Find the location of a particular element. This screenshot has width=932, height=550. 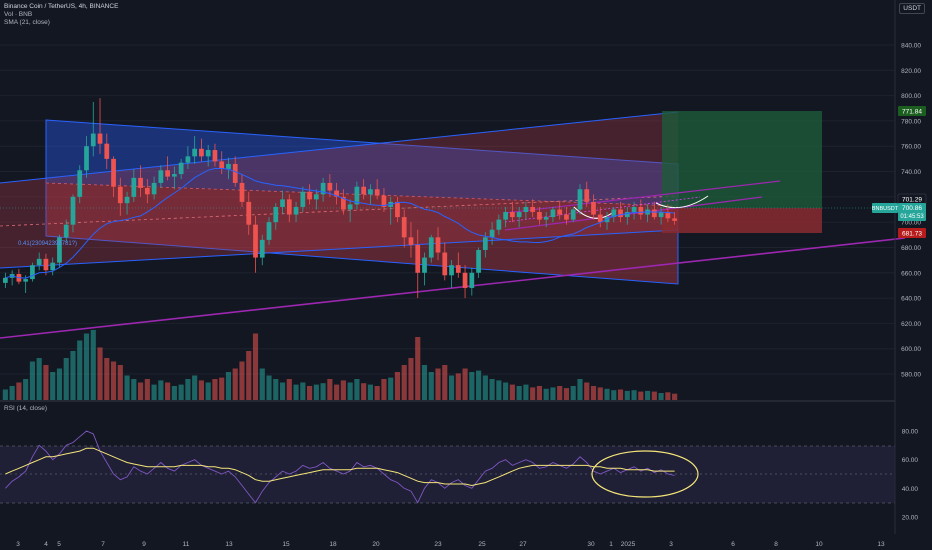

descending-channel-upper-band is located at coordinates (362, 163).